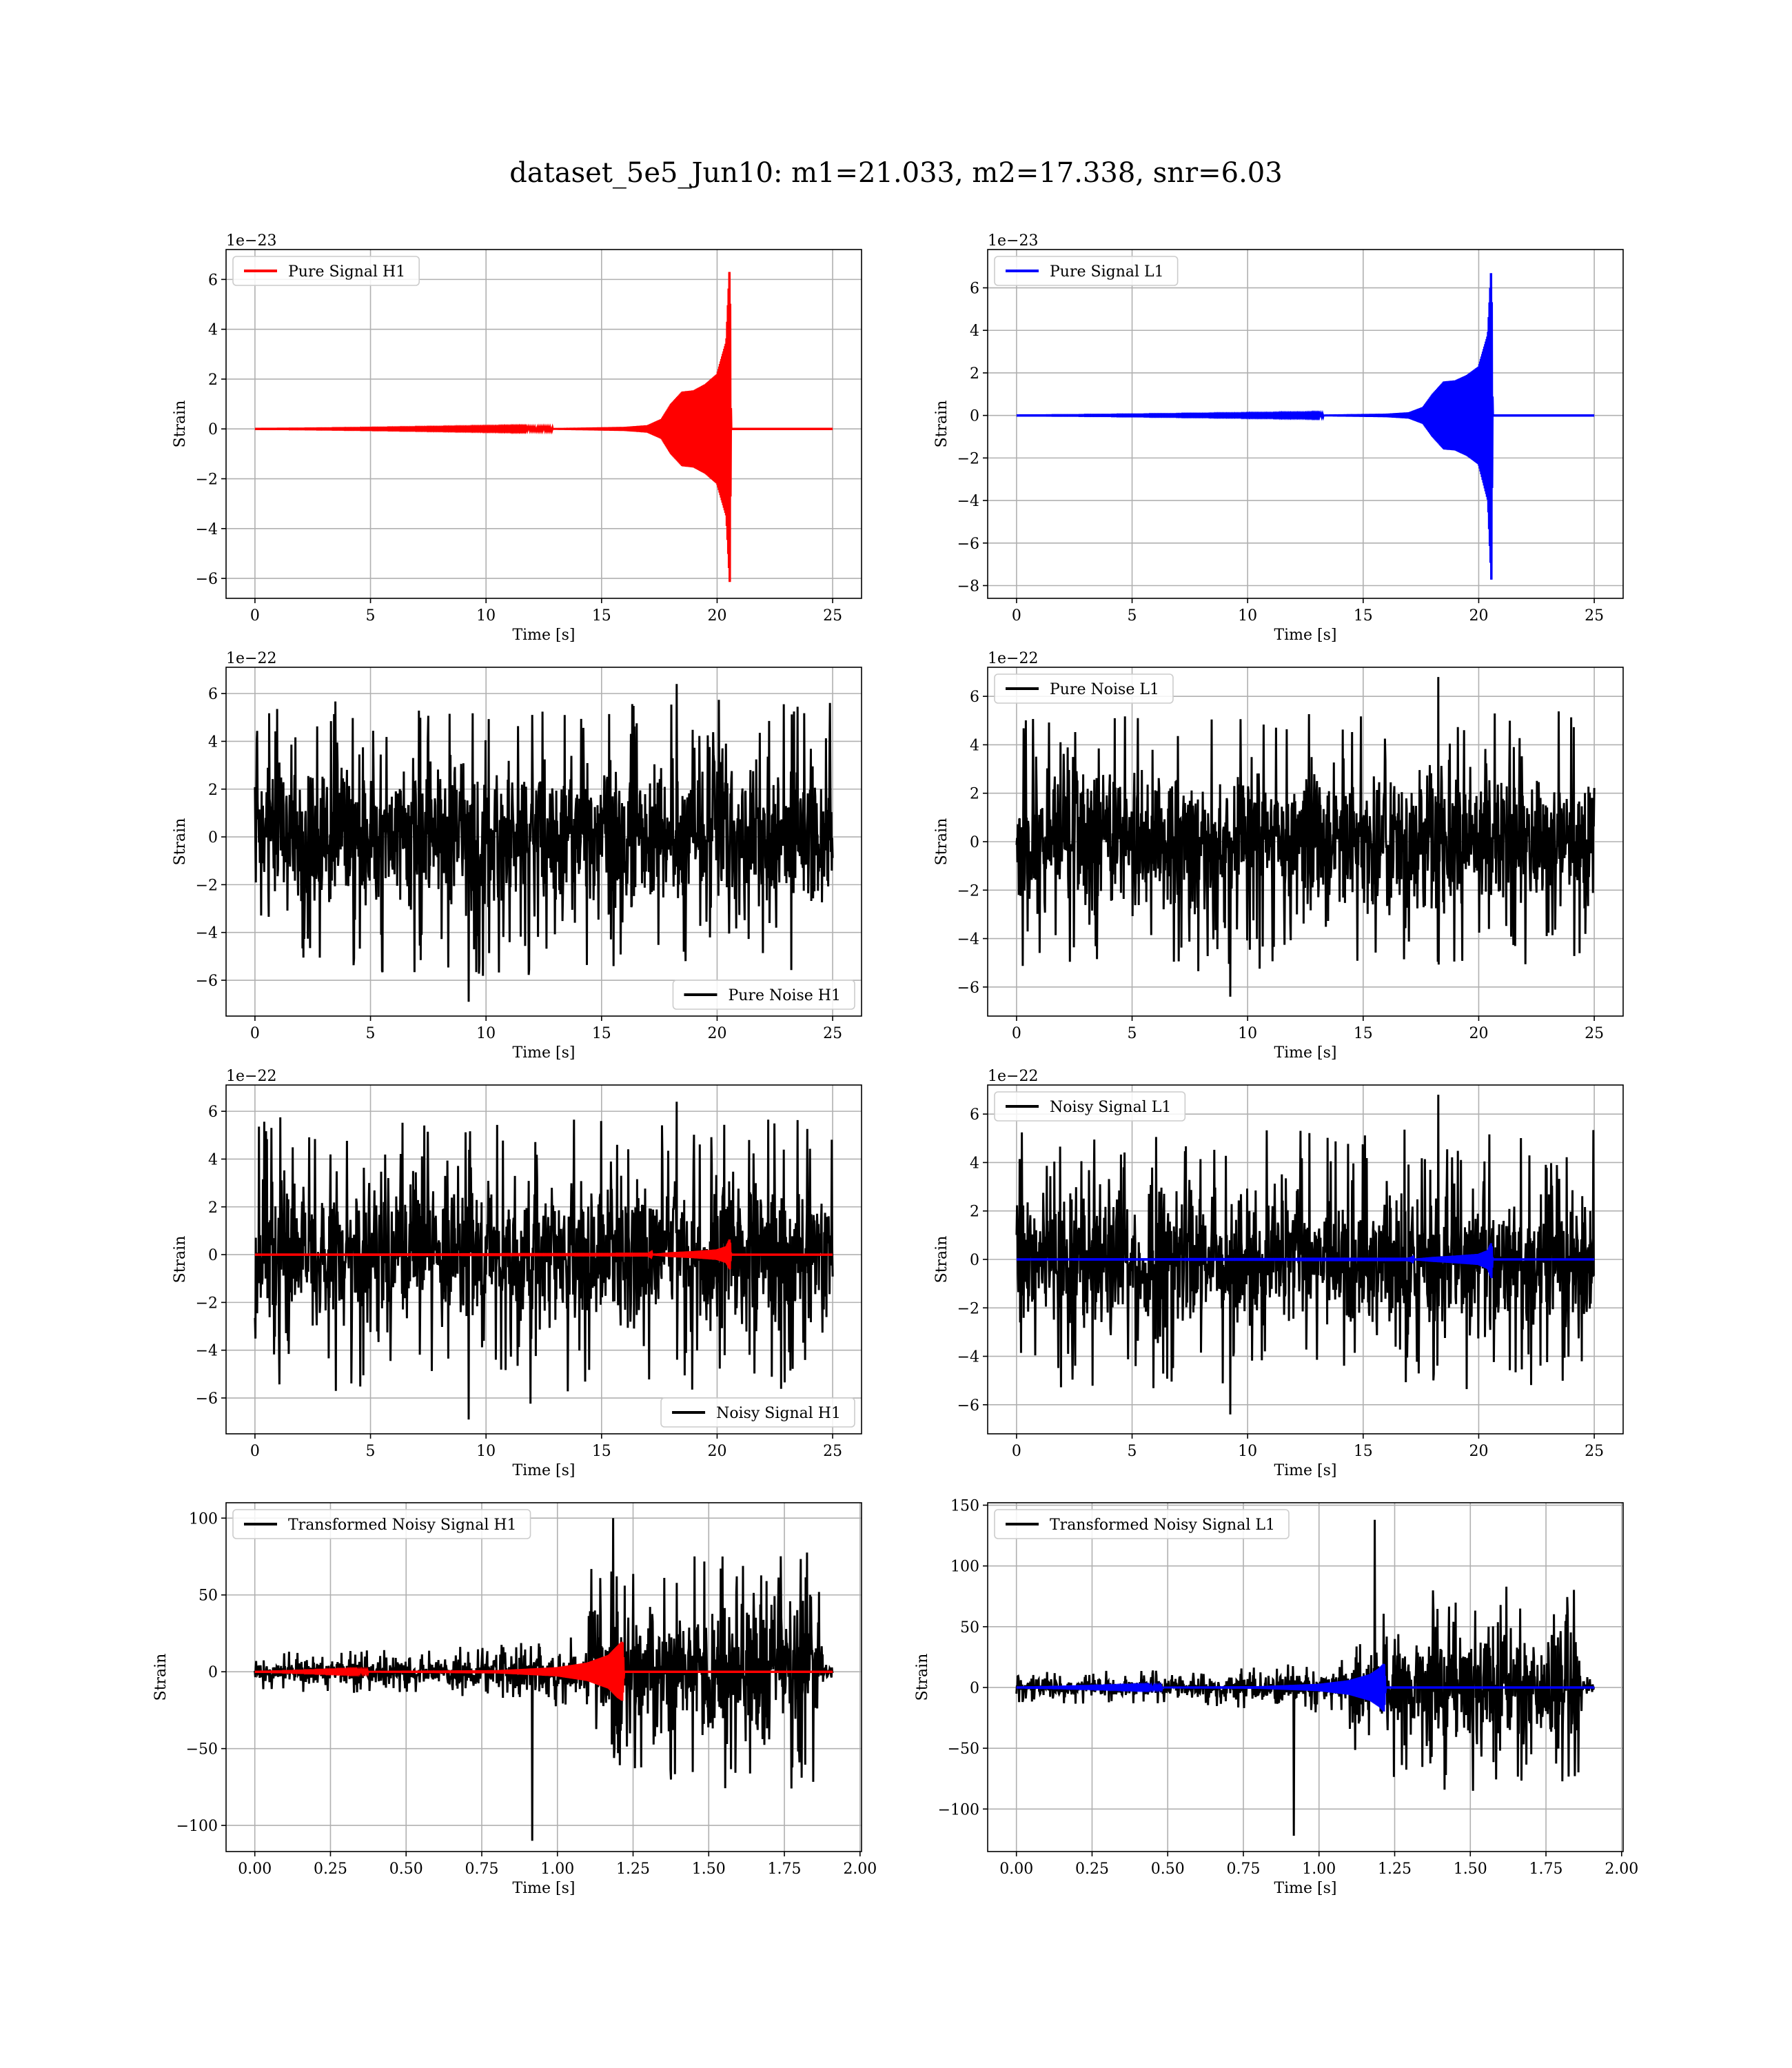  I want to click on legend: Transformed Noisy Signal L1, so click(1142, 1524).